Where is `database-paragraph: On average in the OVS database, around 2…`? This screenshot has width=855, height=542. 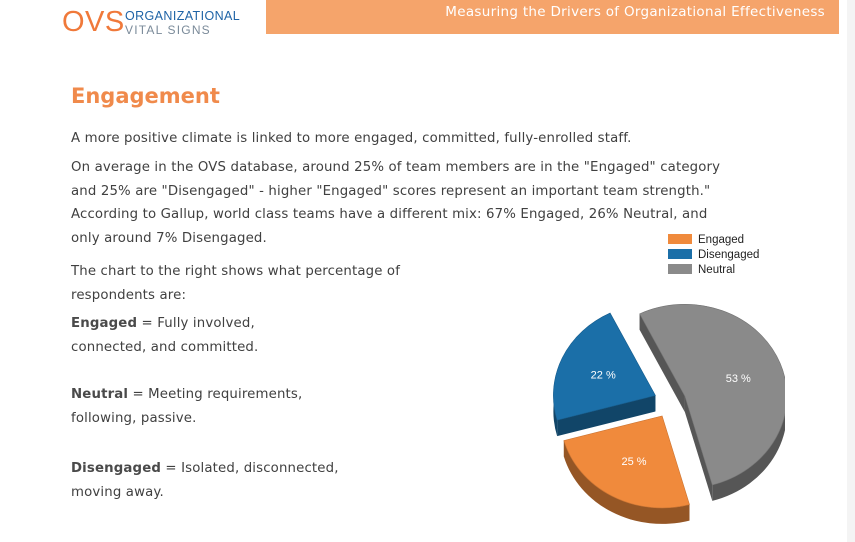 database-paragraph: On average in the OVS database, around 2… is located at coordinates (396, 203).